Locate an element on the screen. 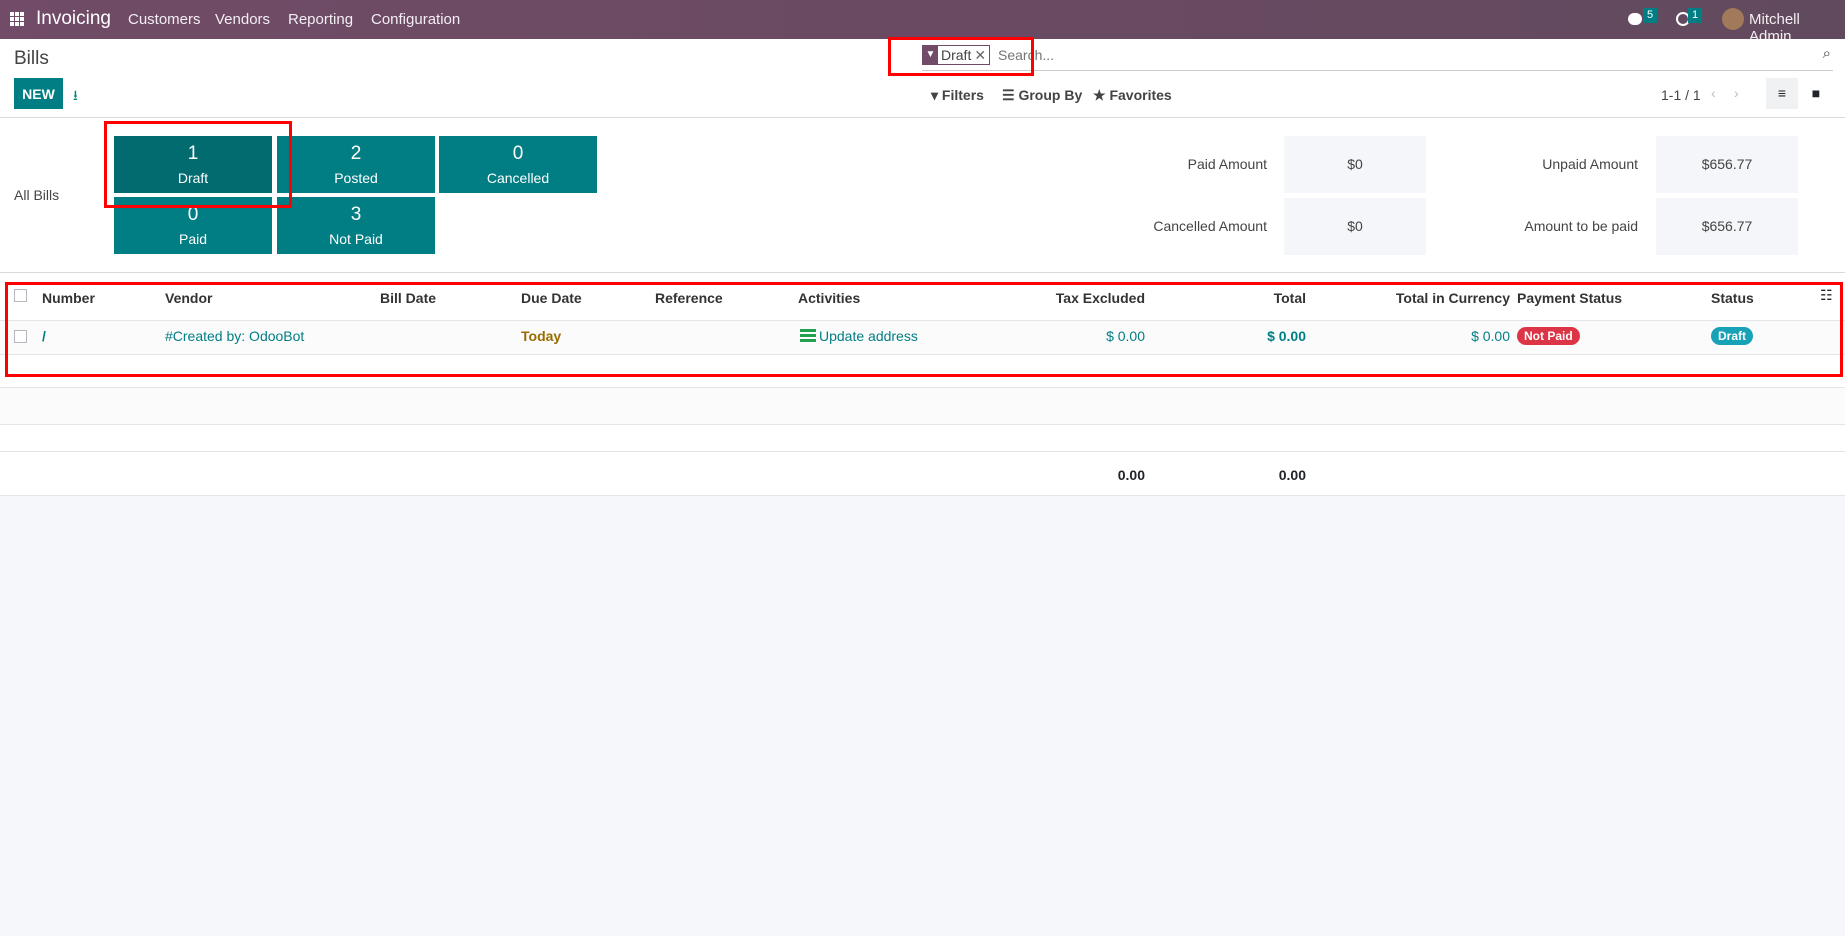 This screenshot has width=1845, height=936. unpaid-amount-label: Unpaid Amount is located at coordinates (1590, 164).